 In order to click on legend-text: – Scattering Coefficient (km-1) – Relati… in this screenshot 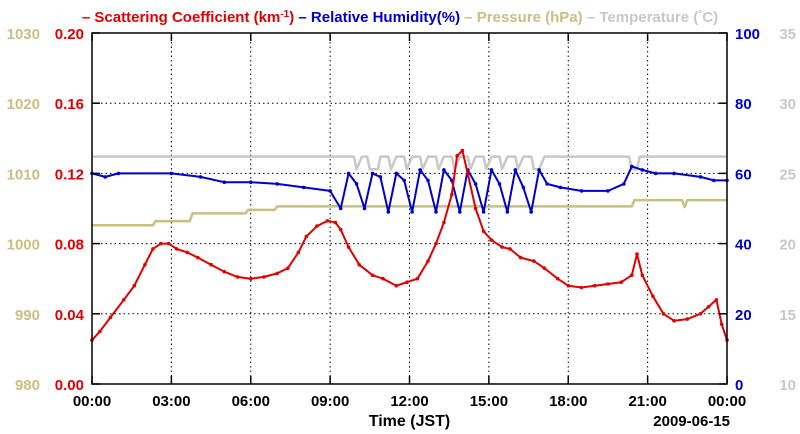, I will do `click(400, 18)`.